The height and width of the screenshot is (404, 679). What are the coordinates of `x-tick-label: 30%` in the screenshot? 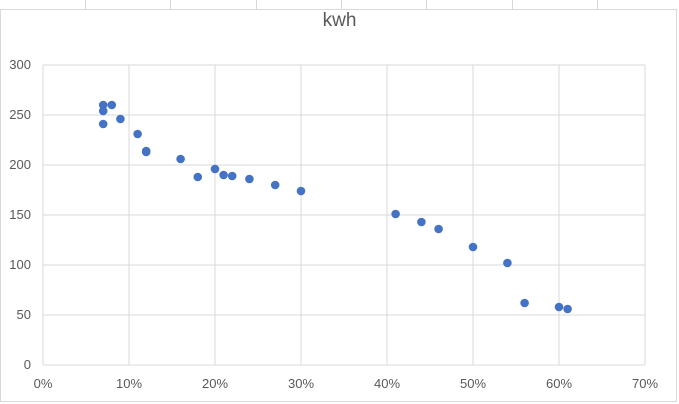 It's located at (301, 383).